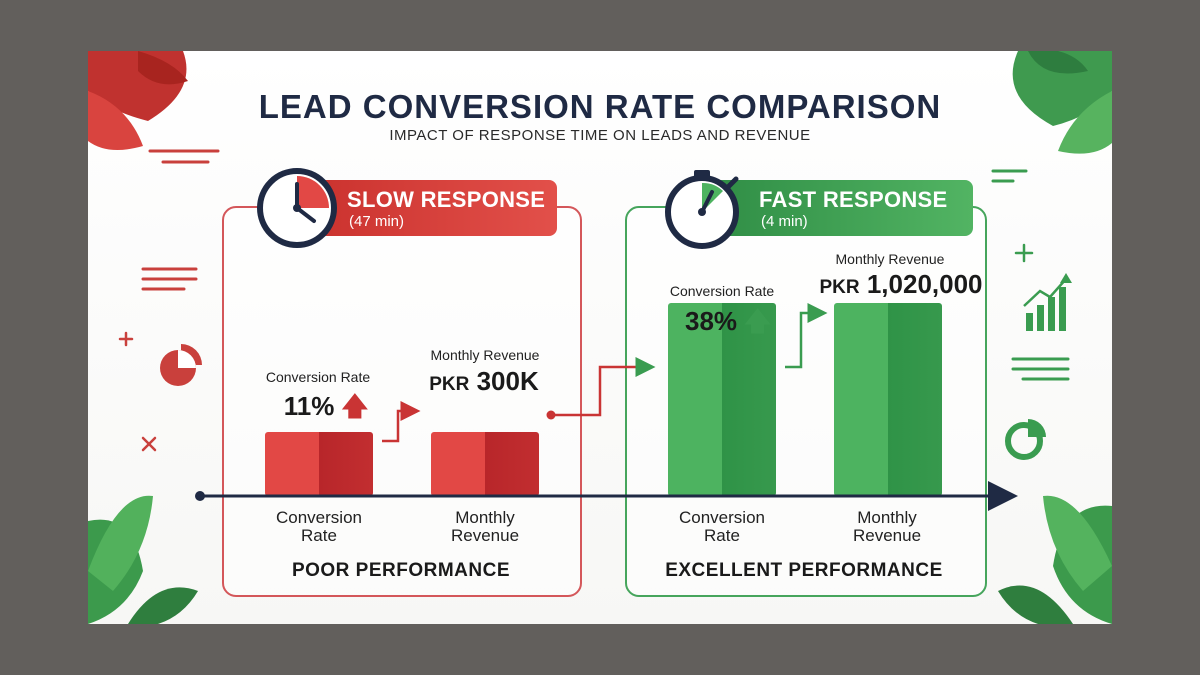  Describe the element at coordinates (318, 377) in the screenshot. I see `slow-conversion-title: Conversion Rate` at that location.